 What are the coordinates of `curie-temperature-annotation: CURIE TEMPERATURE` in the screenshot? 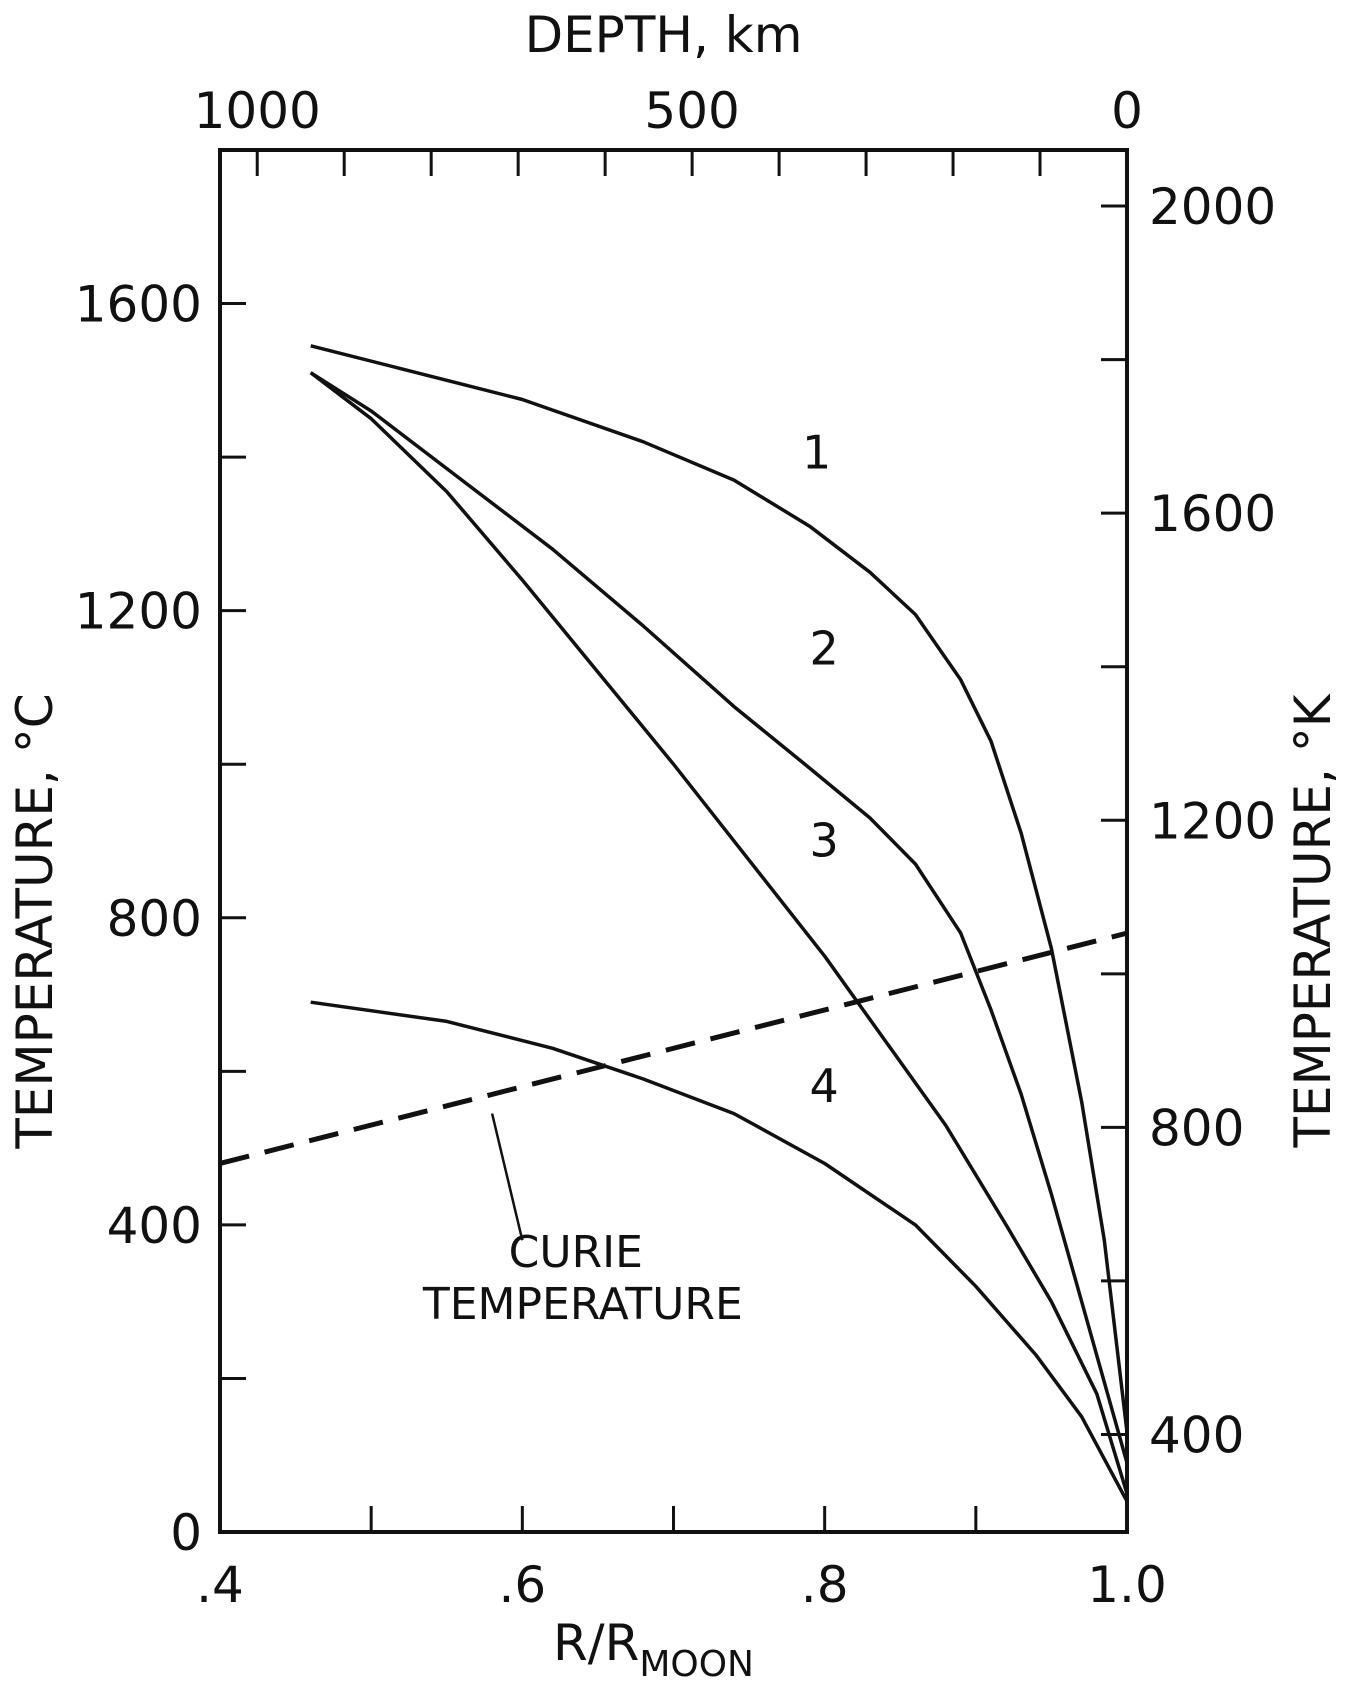 It's located at (582, 1278).